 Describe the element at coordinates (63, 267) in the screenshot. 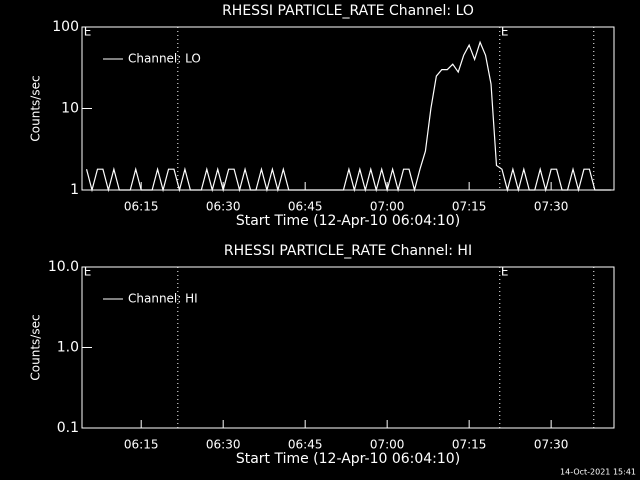

I see `y-tick-label: 10.0` at that location.